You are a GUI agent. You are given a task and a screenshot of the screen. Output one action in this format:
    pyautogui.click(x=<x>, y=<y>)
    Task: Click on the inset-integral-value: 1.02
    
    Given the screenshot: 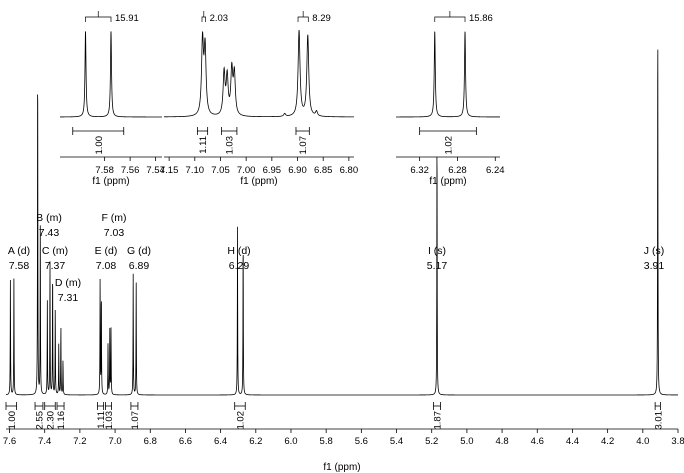 What is the action you would take?
    pyautogui.click(x=449, y=145)
    